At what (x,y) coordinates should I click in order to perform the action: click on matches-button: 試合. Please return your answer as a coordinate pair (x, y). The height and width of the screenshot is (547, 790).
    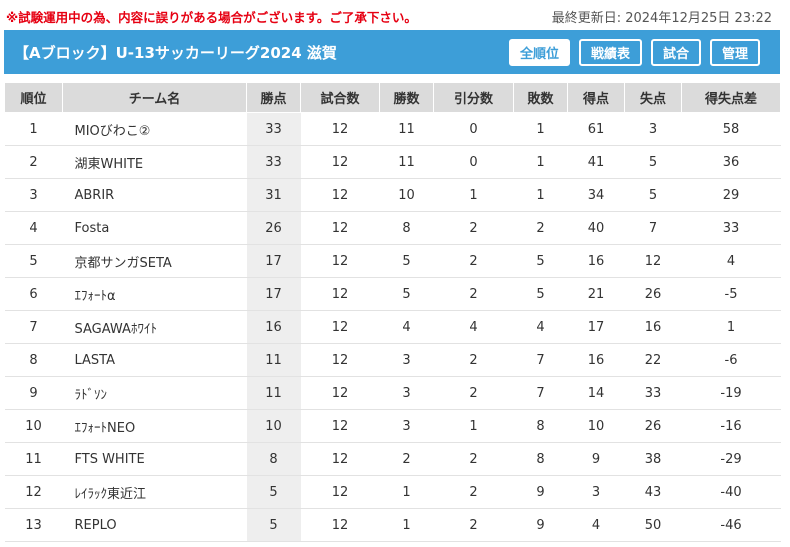
    Looking at the image, I should click on (675, 52).